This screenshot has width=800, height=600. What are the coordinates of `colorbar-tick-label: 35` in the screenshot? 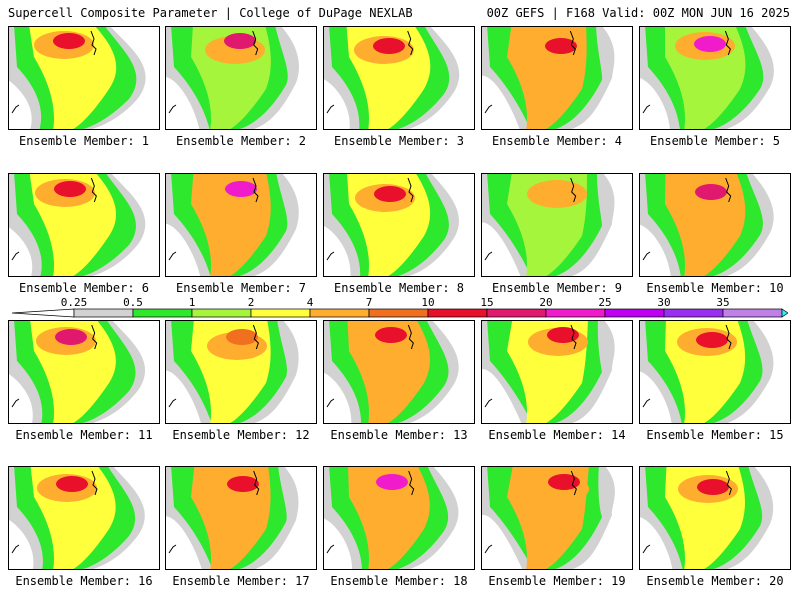 It's located at (722, 302).